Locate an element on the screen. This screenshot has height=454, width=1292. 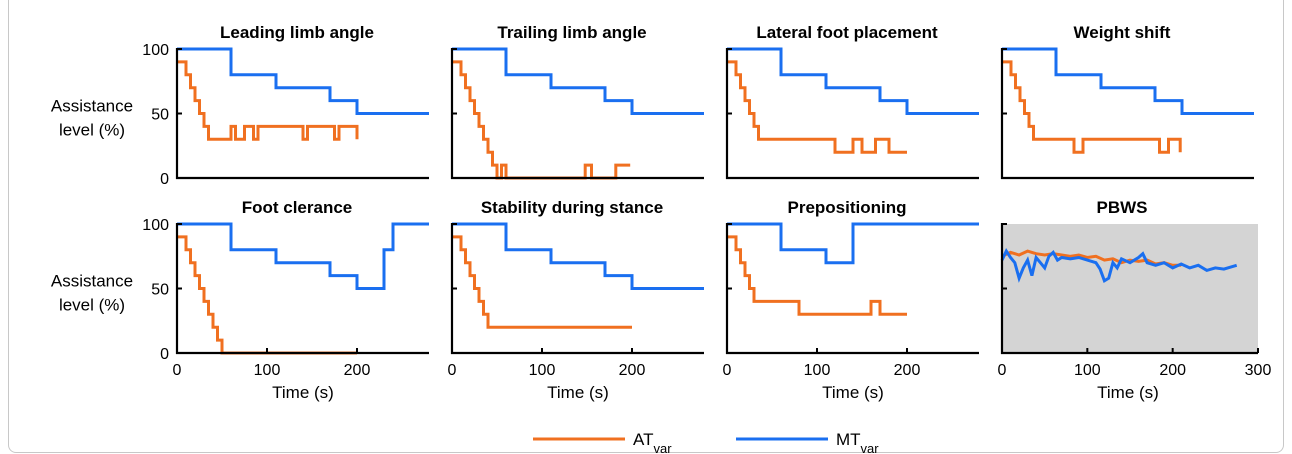
panel-7-xtick-label: 100 is located at coordinates (817, 370).